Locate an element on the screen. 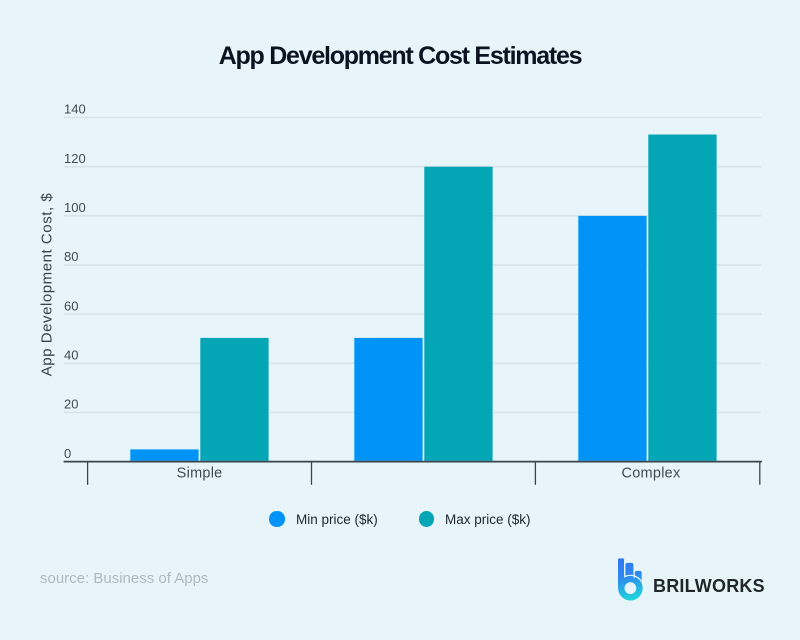 The image size is (800, 640). svg-text: 140 is located at coordinates (75, 109).